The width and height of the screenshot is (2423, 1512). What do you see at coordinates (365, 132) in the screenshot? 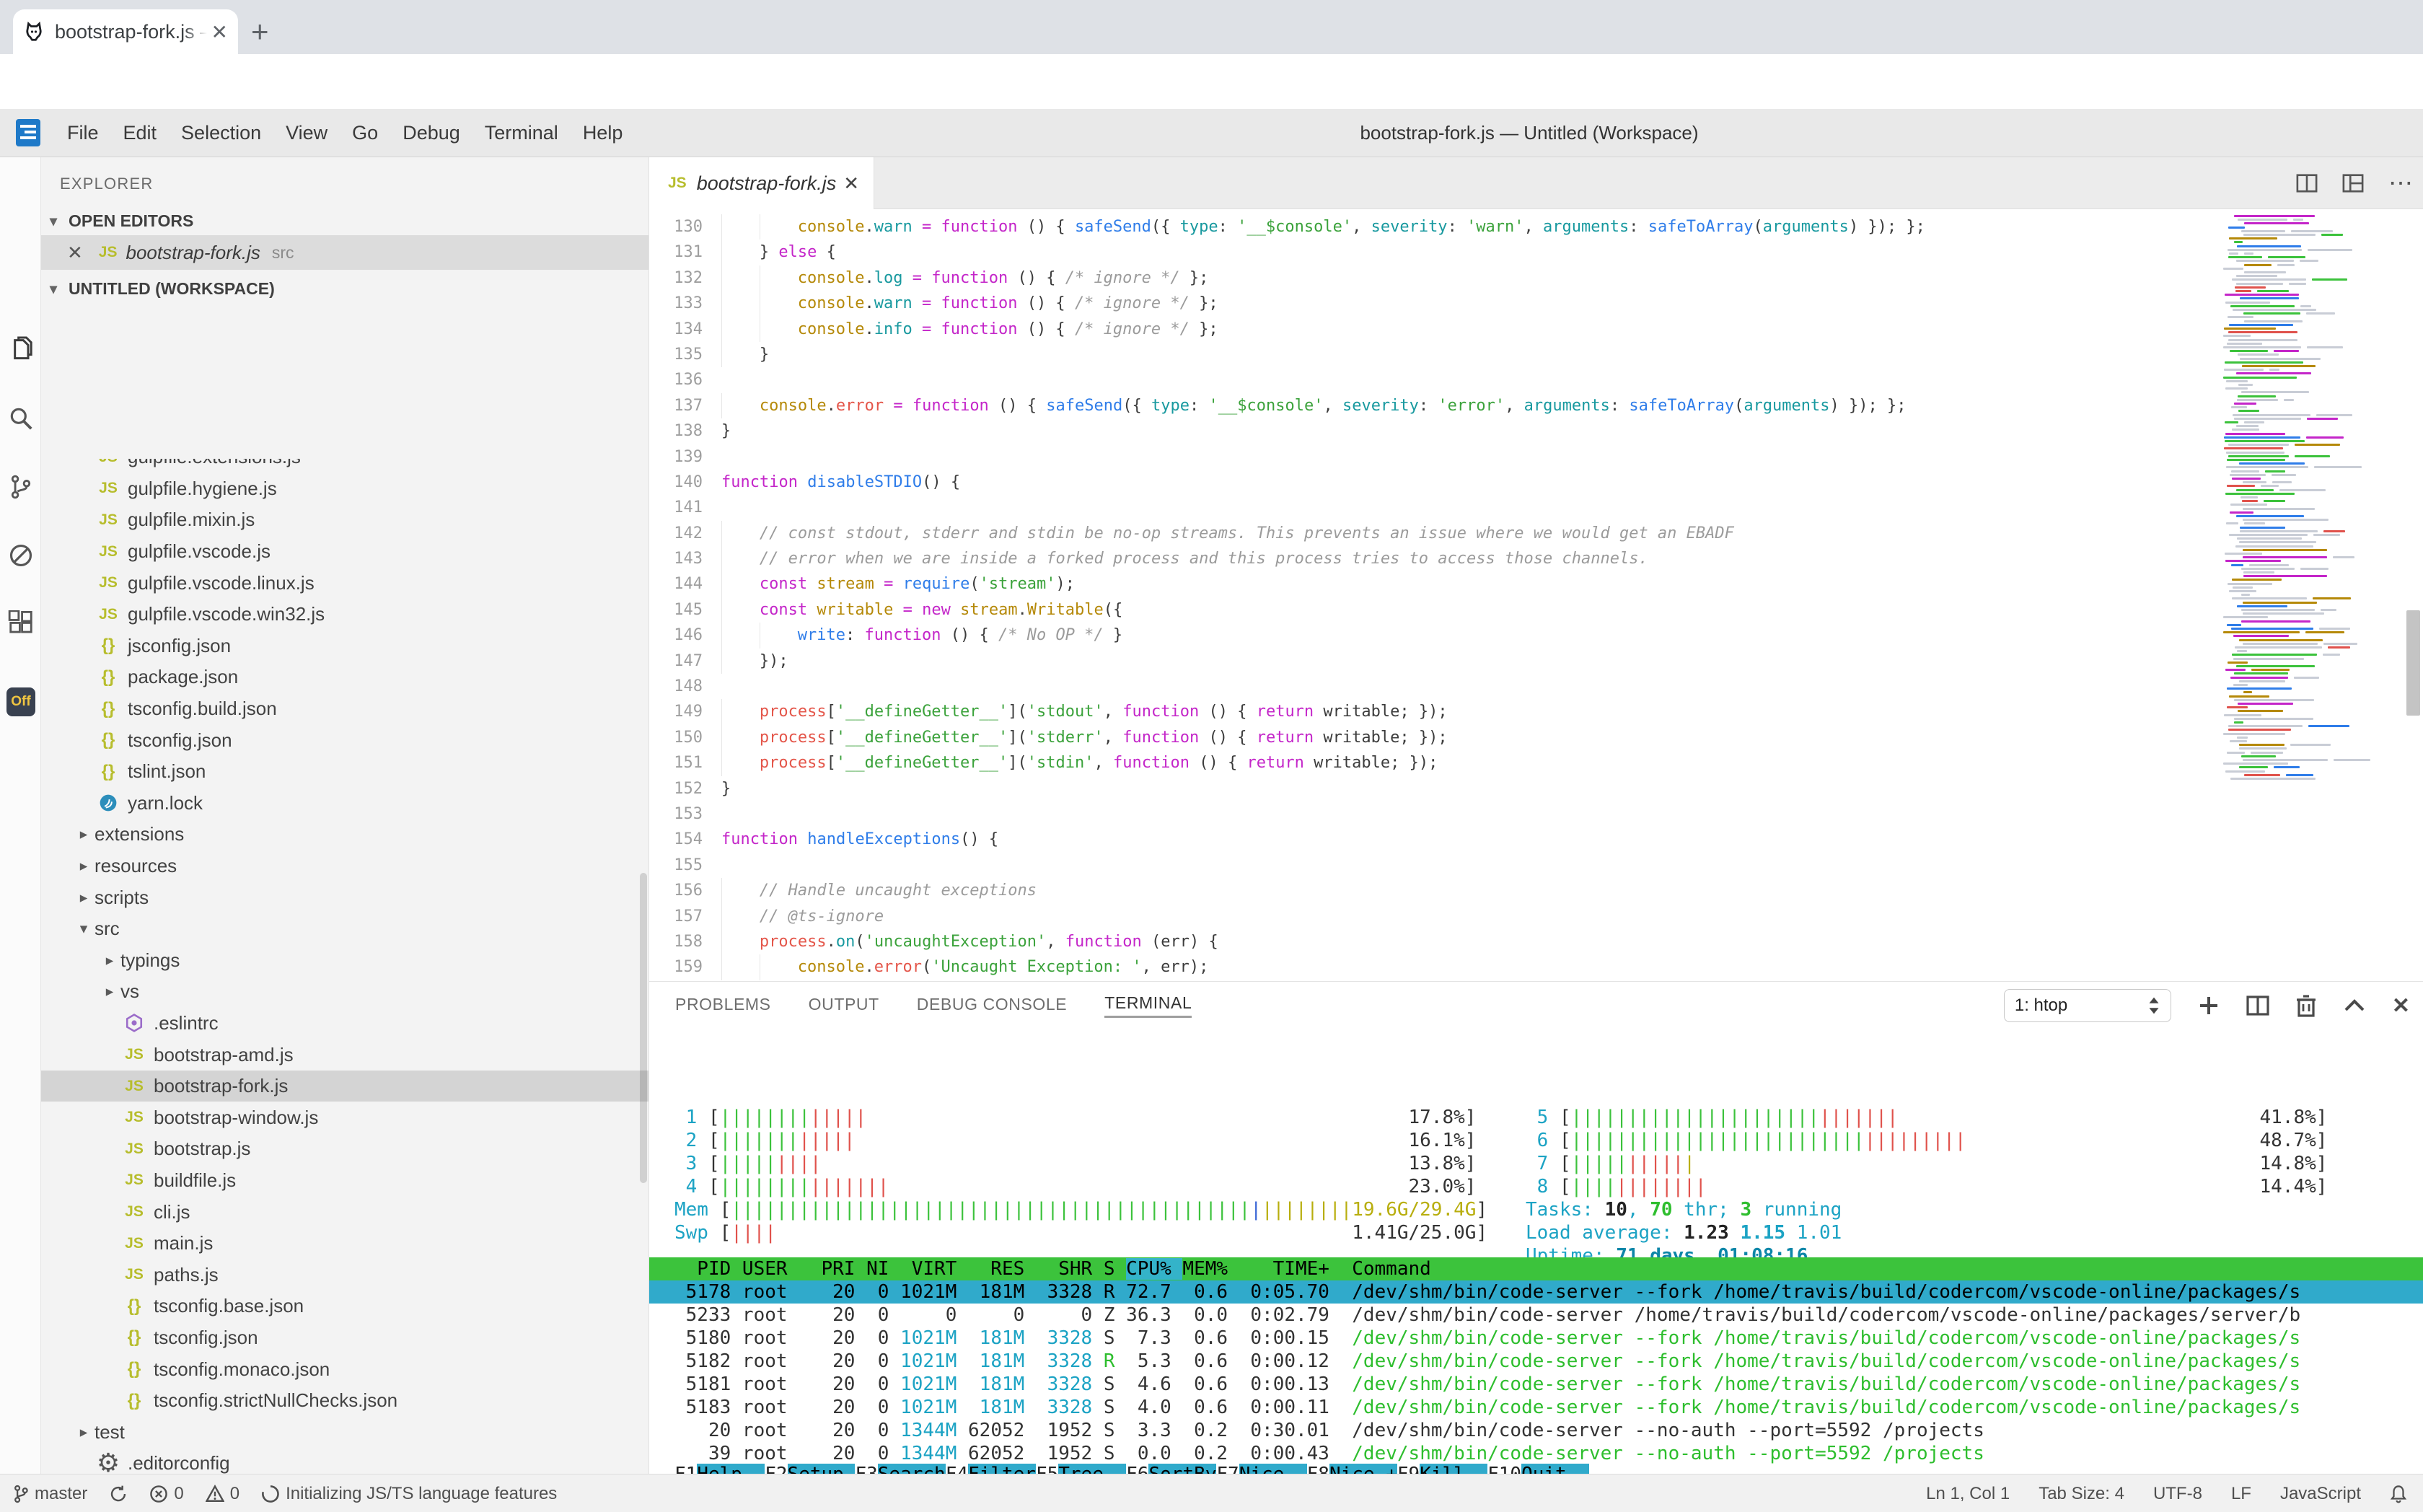
I see `menu-go: Go` at bounding box center [365, 132].